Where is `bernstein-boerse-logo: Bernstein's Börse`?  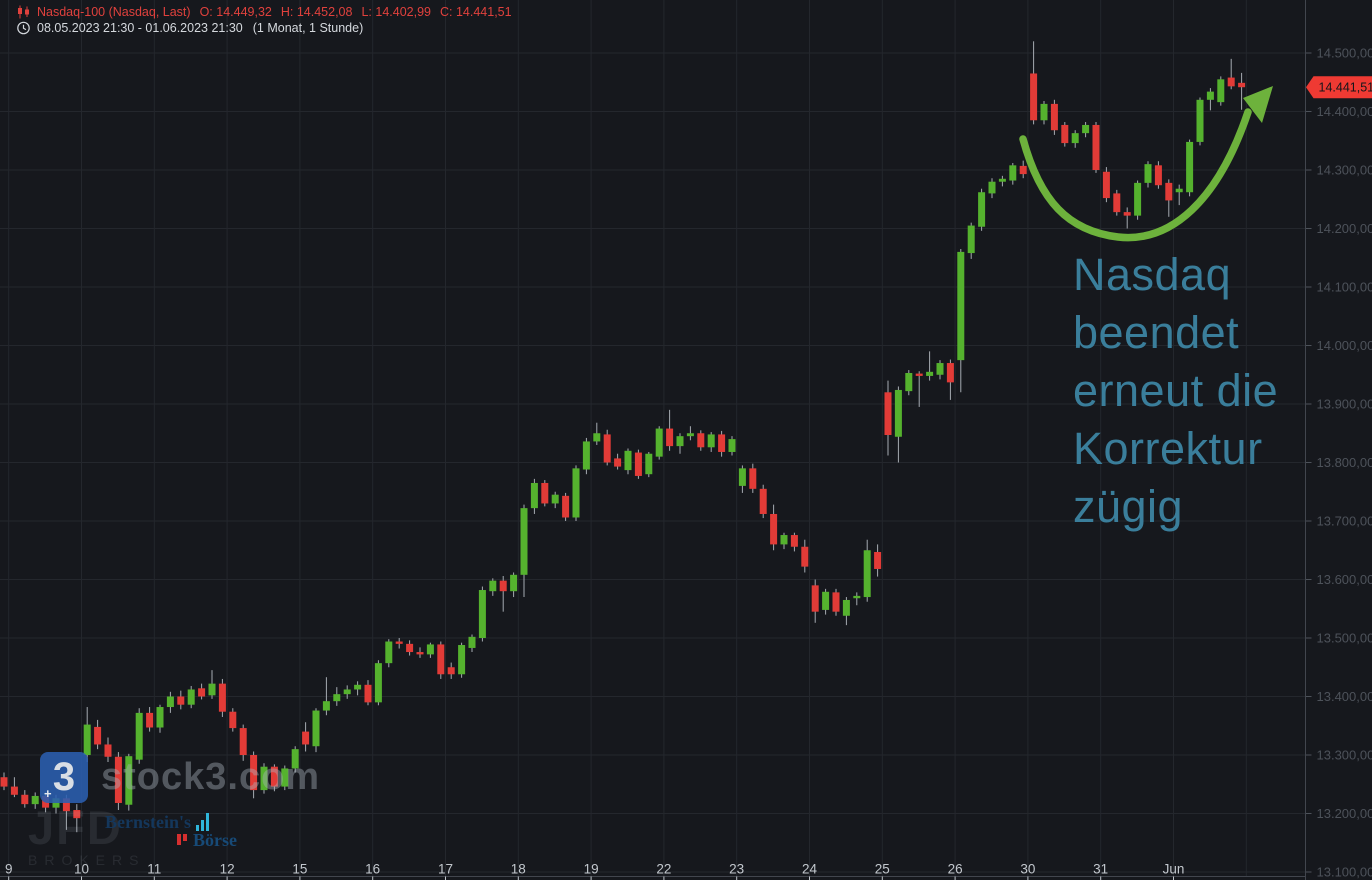
bernstein-boerse-logo: Bernstein's Börse is located at coordinates (171, 831).